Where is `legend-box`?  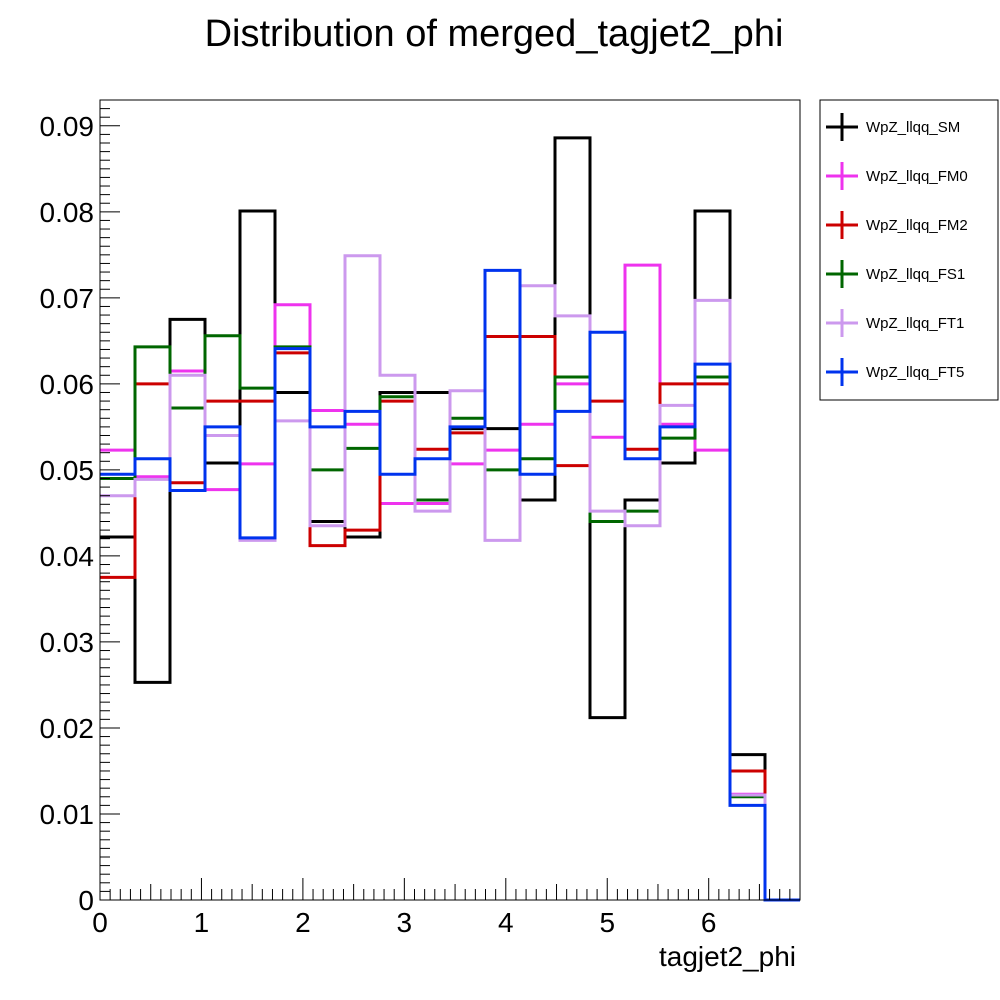 legend-box is located at coordinates (909, 250).